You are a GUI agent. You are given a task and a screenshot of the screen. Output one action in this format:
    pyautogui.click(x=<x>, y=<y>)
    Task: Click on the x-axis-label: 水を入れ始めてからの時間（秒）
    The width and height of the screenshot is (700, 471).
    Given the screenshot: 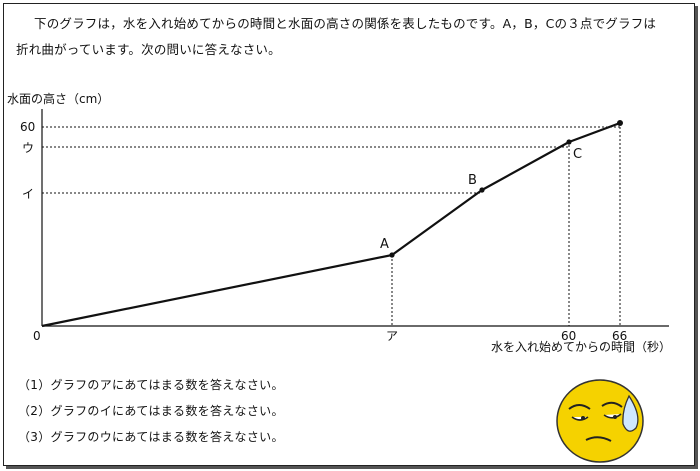 What is the action you would take?
    pyautogui.click(x=581, y=347)
    